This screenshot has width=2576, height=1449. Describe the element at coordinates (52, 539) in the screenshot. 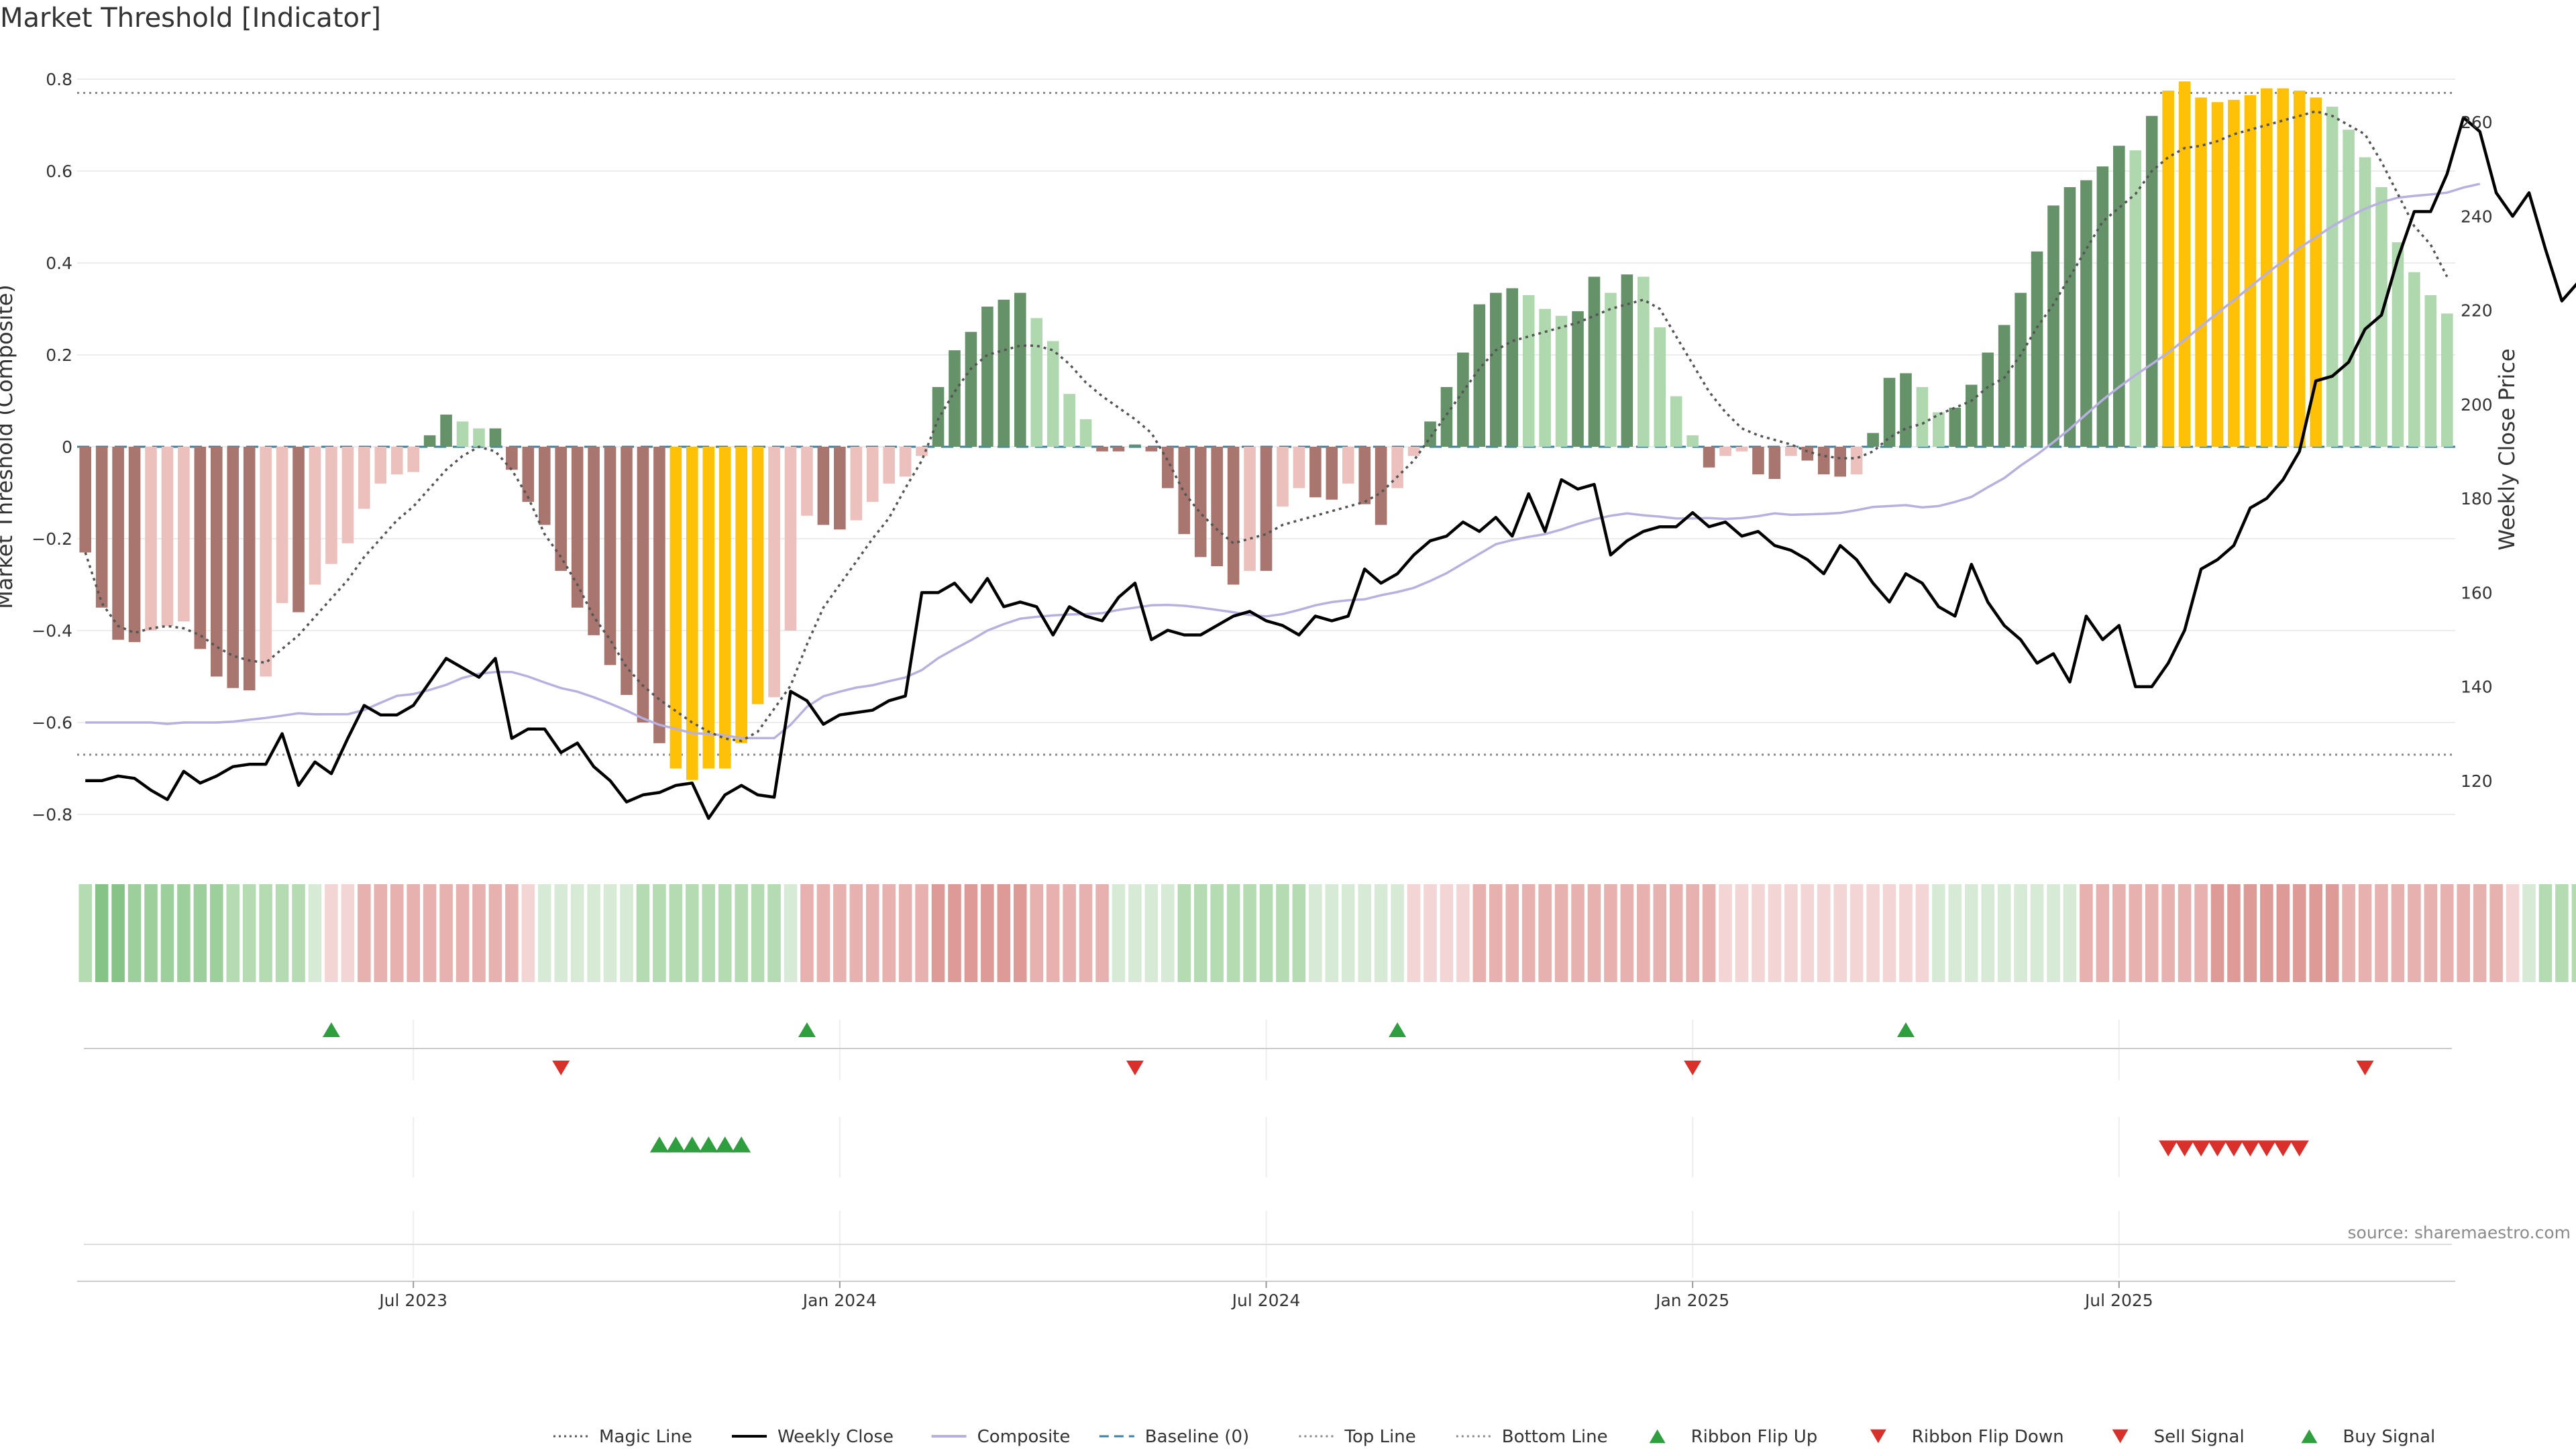

I see `left-tick-label: −0.2` at that location.